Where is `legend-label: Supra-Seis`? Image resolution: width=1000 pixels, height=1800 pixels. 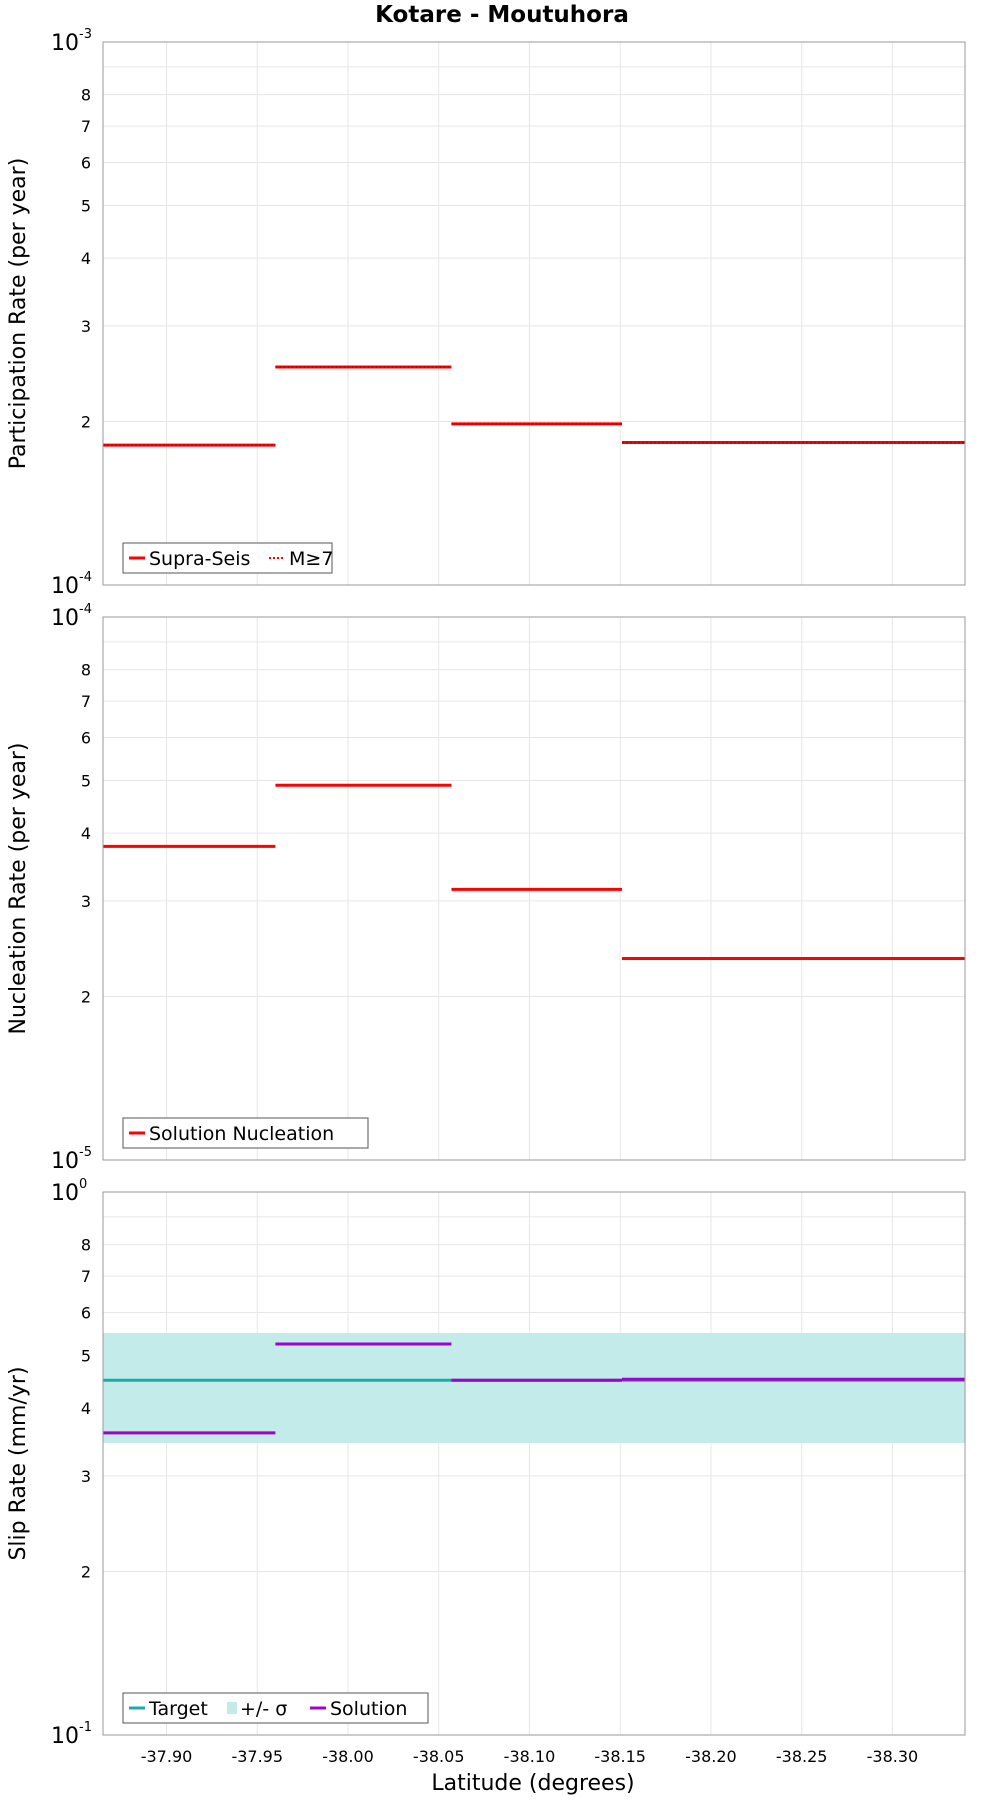
legend-label: Supra-Seis is located at coordinates (199, 559).